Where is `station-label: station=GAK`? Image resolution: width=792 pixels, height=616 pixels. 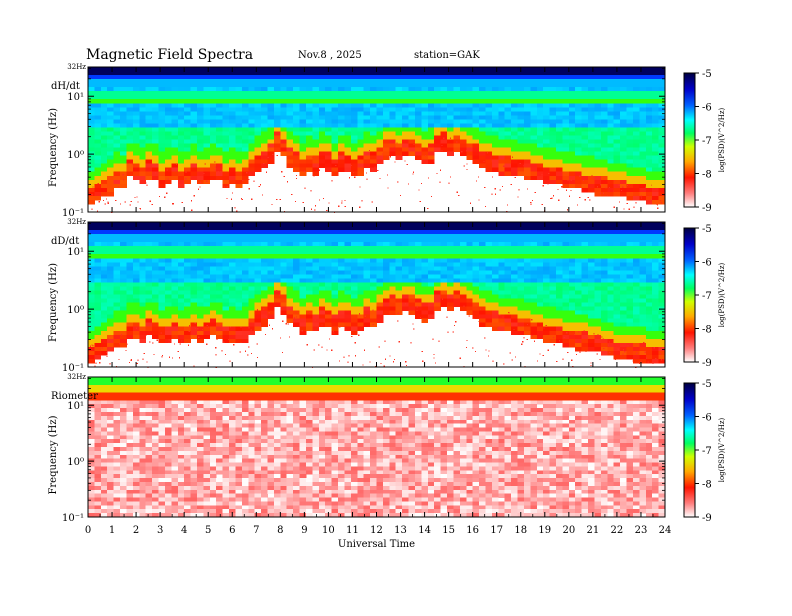 station-label: station=GAK is located at coordinates (447, 55).